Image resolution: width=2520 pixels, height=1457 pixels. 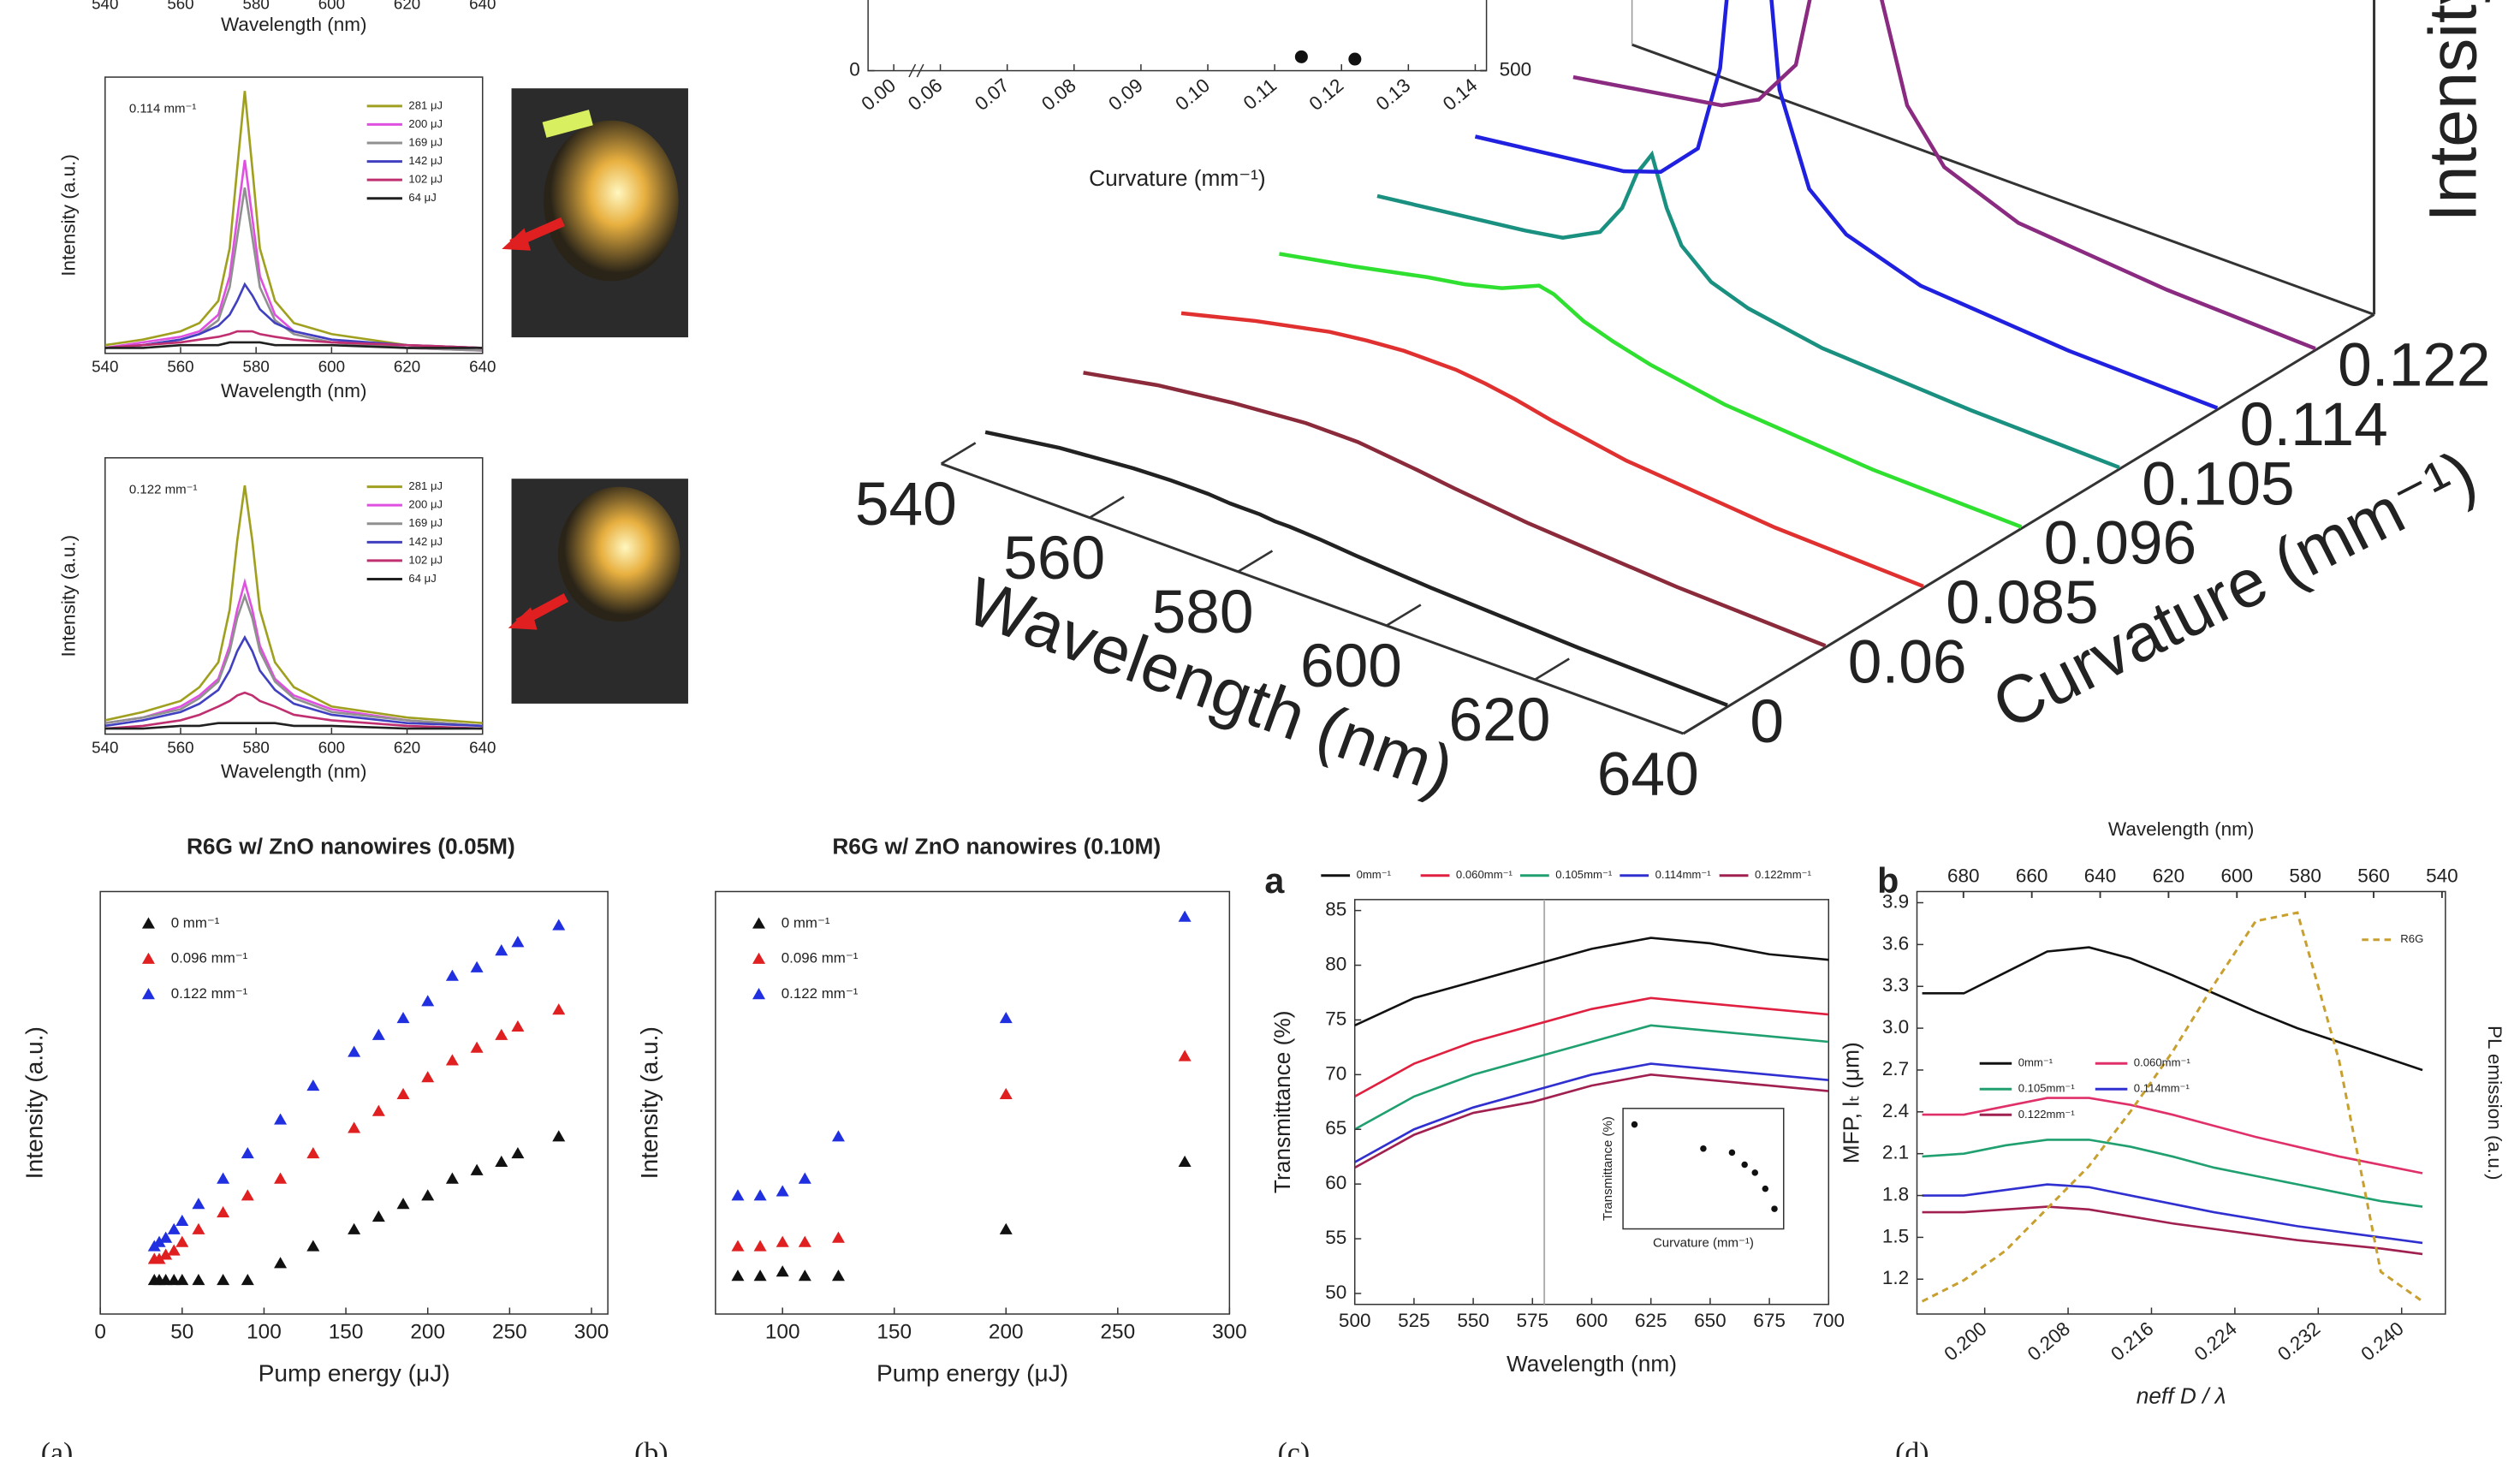 I want to click on x-tick-label: 0.240, so click(x=2382, y=1341).